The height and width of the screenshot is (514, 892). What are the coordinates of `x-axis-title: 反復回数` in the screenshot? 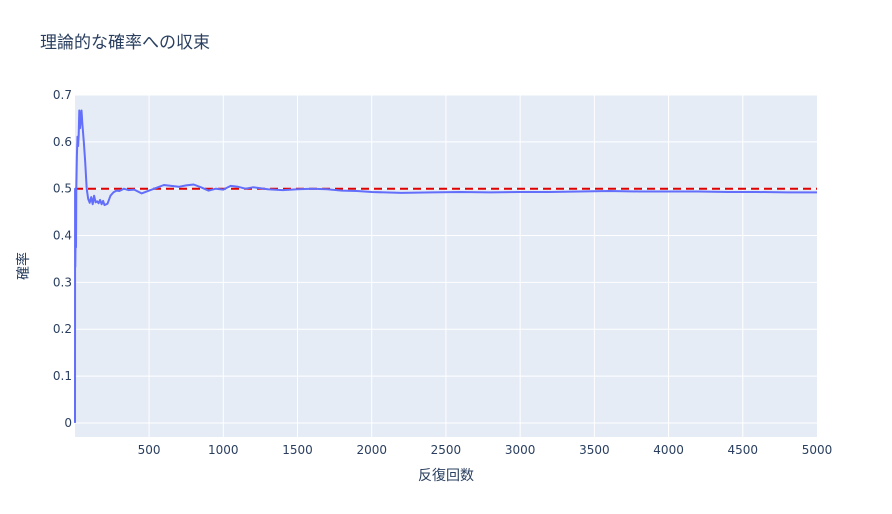 It's located at (446, 475).